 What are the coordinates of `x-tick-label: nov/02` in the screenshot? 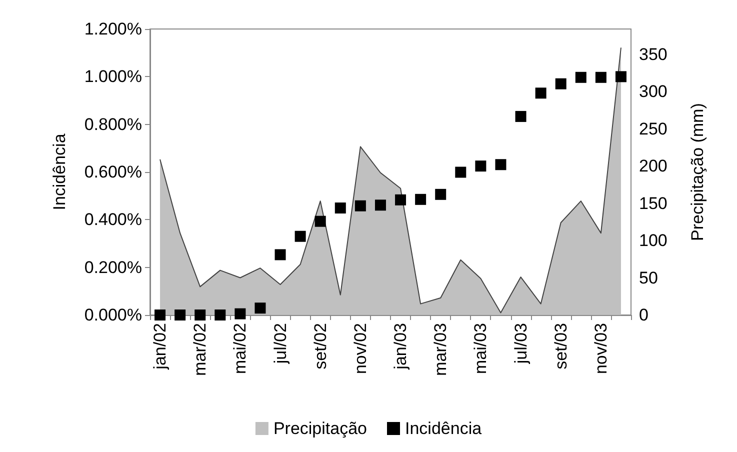 It's located at (360, 348).